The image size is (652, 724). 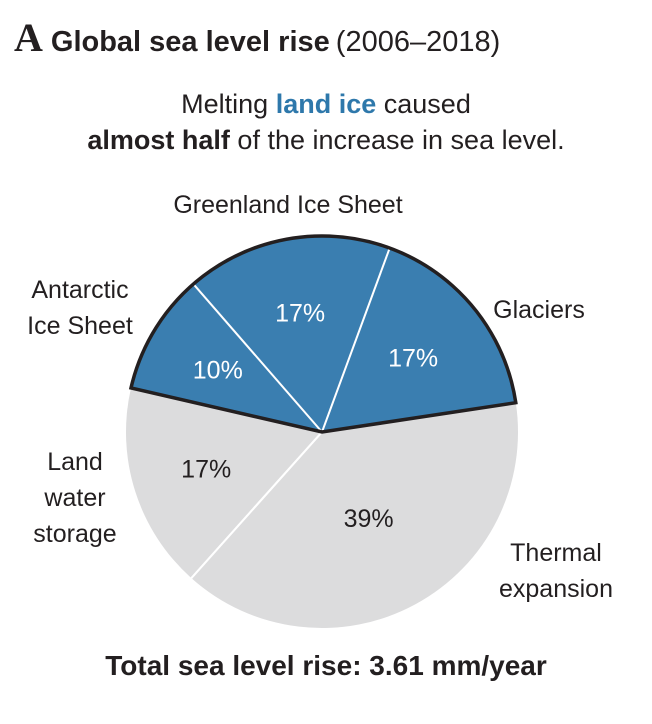 What do you see at coordinates (401, 140) in the screenshot?
I see `subtitle-text: of the increase in sea level.` at bounding box center [401, 140].